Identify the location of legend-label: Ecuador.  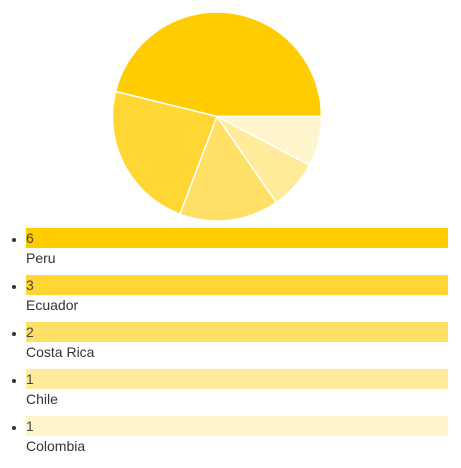
(52, 305).